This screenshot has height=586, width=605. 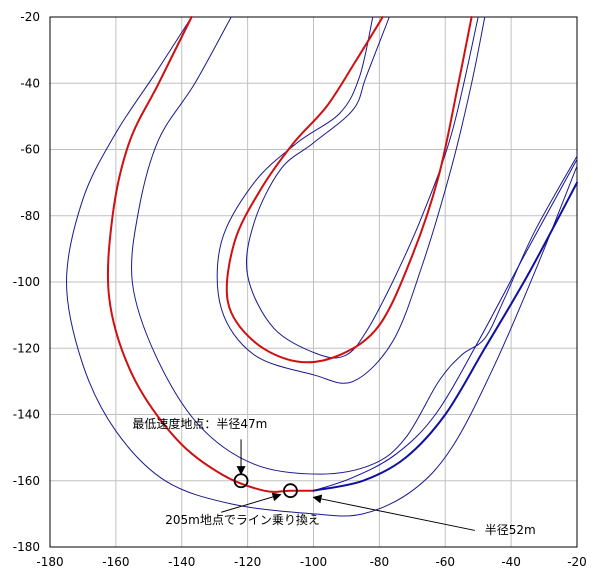 What do you see at coordinates (49, 562) in the screenshot?
I see `x-tick-label: -180` at bounding box center [49, 562].